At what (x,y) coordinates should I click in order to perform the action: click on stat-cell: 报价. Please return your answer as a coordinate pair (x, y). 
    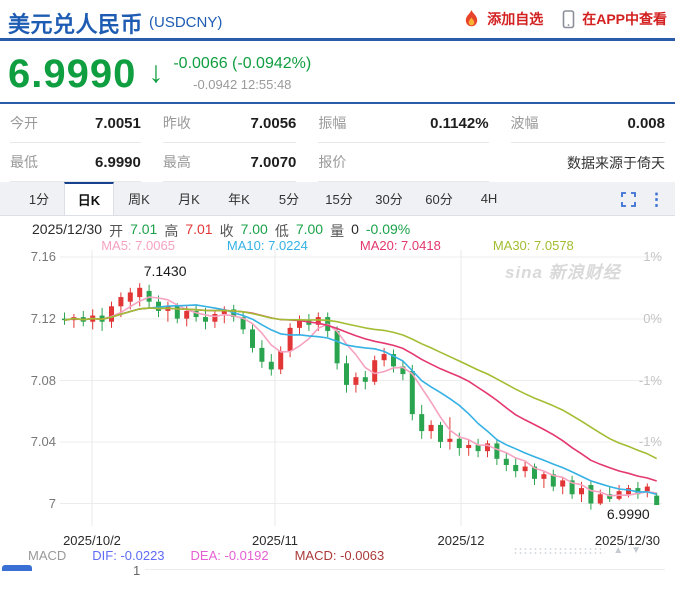
    Looking at the image, I should click on (403, 162).